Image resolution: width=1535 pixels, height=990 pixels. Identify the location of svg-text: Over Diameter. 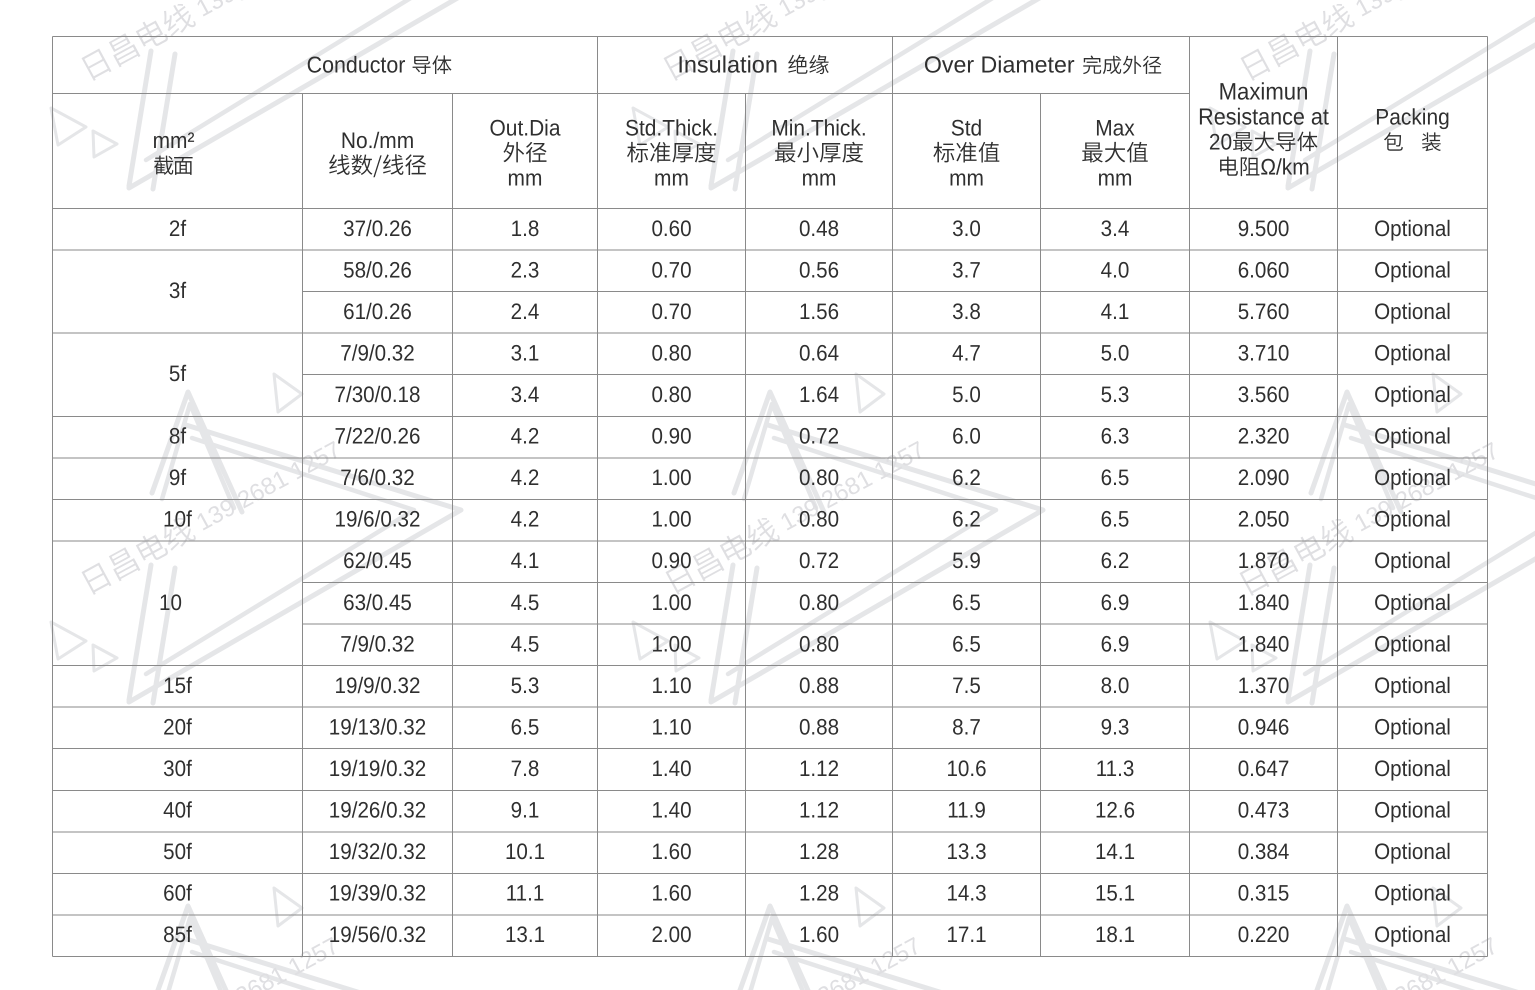
(999, 65).